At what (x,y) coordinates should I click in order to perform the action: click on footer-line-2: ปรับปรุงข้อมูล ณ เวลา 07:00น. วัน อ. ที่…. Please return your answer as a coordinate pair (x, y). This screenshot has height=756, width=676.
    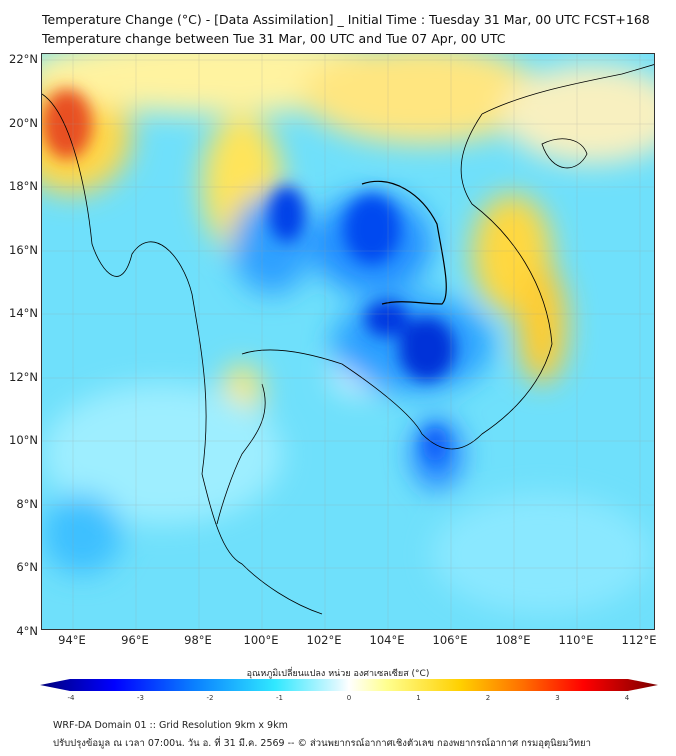
    Looking at the image, I should click on (322, 743).